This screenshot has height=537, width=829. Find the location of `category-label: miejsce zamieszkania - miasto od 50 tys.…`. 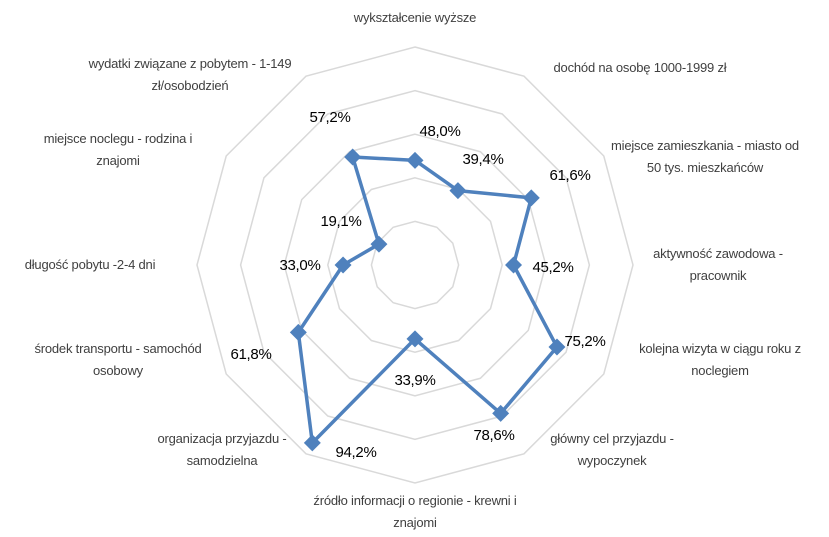

category-label: miejsce zamieszkania - miasto od 50 tys.… is located at coordinates (705, 156).